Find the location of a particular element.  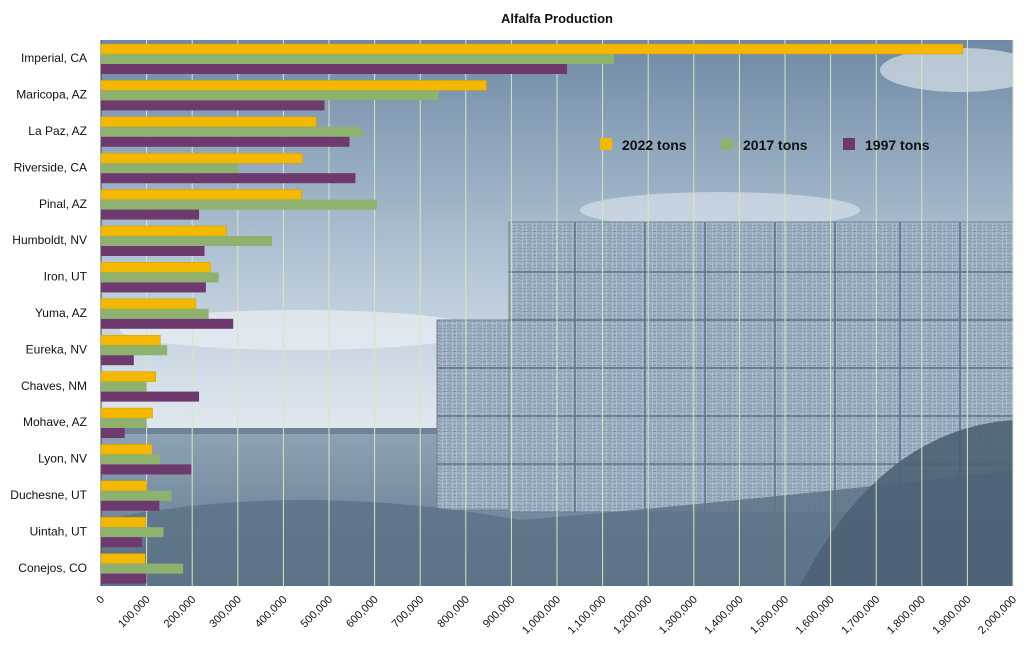

x-tick-label: 100,000 is located at coordinates (134, 612).